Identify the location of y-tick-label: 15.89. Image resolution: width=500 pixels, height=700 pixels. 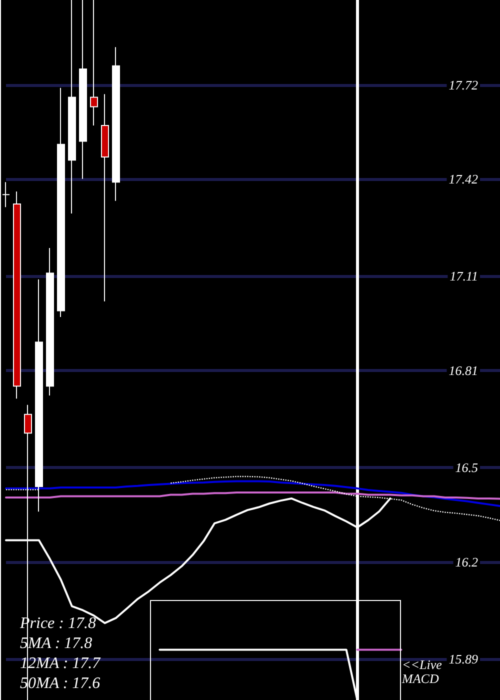
(463, 659).